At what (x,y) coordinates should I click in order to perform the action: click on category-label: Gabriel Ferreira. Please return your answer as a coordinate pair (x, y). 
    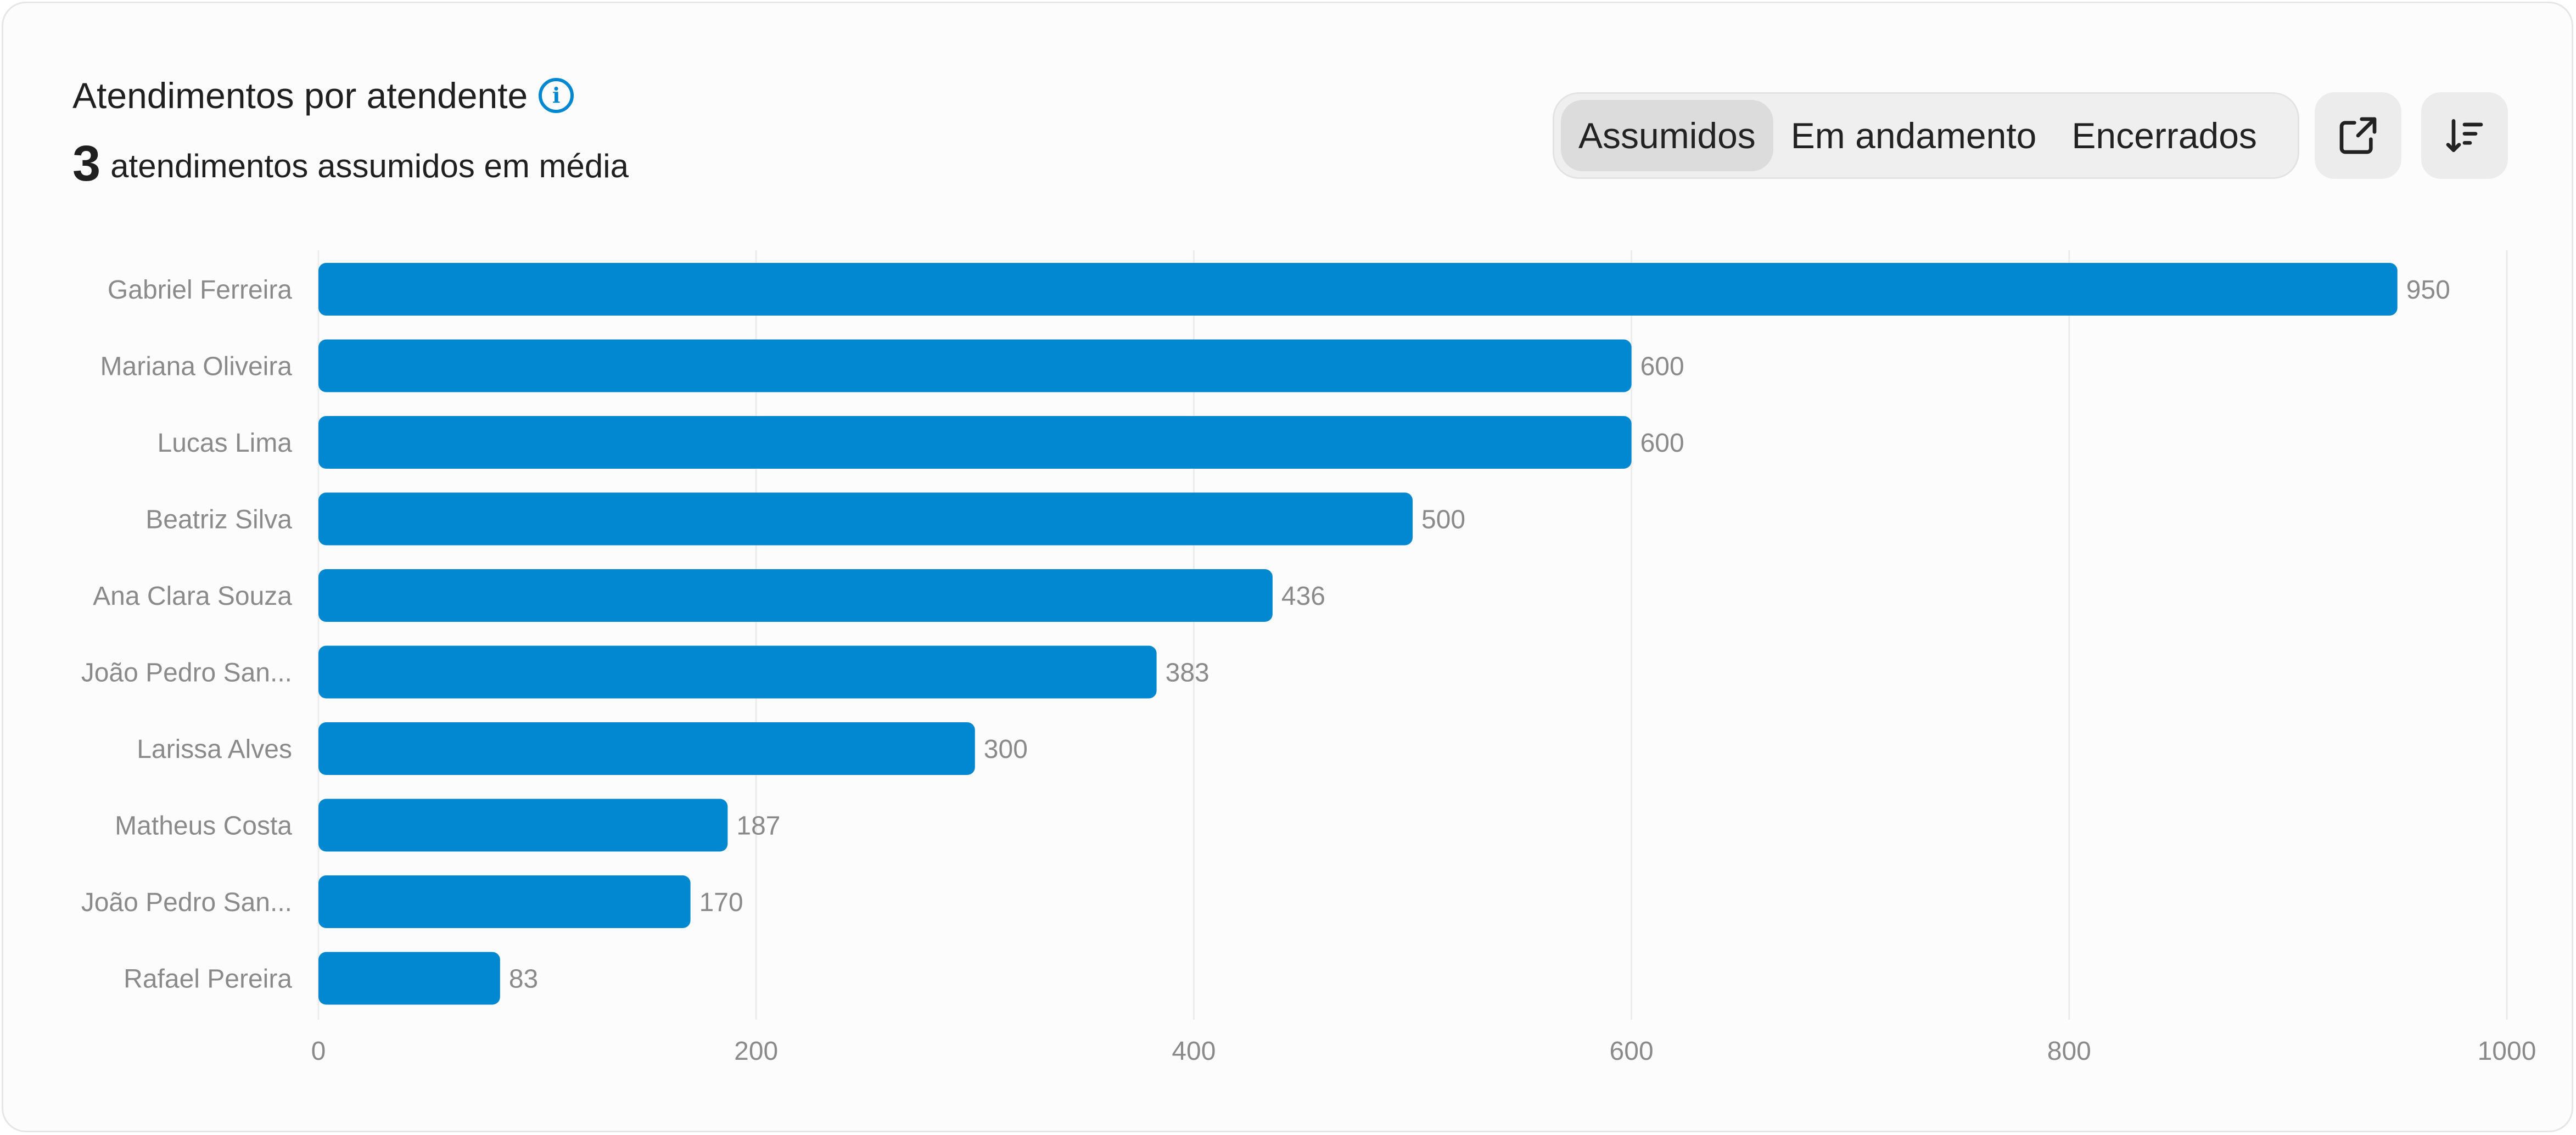
    Looking at the image, I should click on (200, 290).